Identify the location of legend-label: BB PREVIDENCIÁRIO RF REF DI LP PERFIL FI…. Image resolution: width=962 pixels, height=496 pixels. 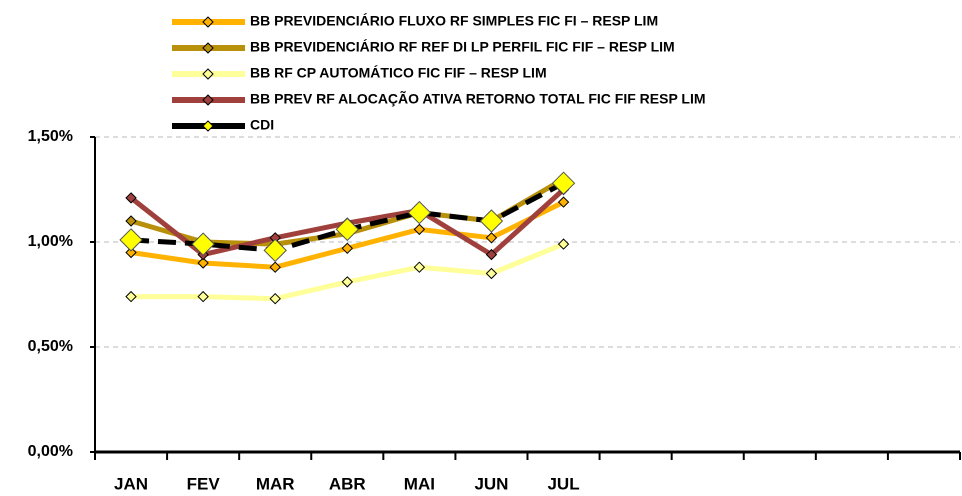
(462, 47).